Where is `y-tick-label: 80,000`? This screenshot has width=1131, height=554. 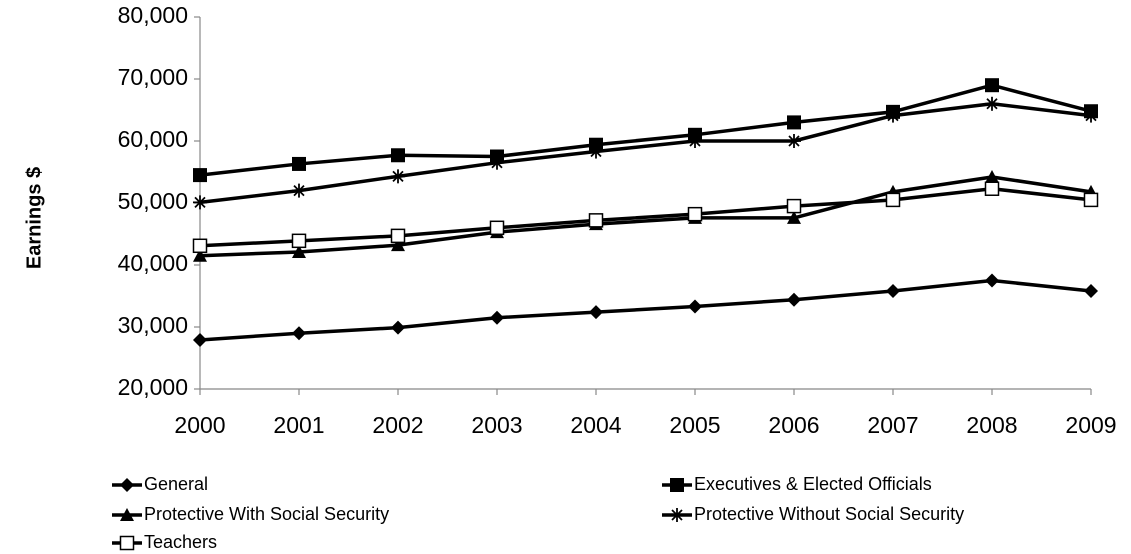 y-tick-label: 80,000 is located at coordinates (153, 15).